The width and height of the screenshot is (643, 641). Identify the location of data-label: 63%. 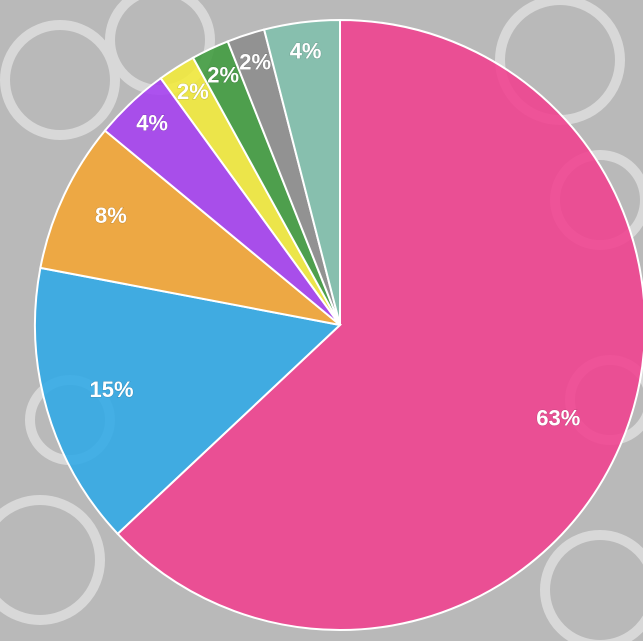
(558, 417).